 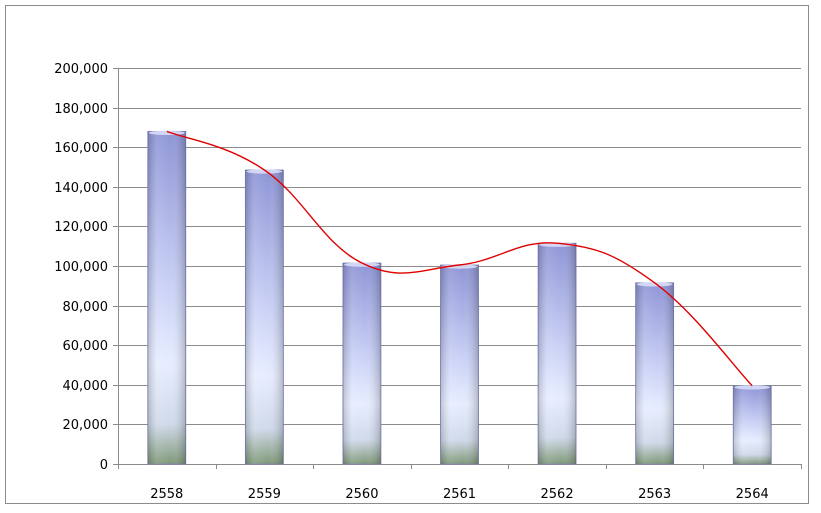 What do you see at coordinates (81, 109) in the screenshot?
I see `y-tick-label: 180,000` at bounding box center [81, 109].